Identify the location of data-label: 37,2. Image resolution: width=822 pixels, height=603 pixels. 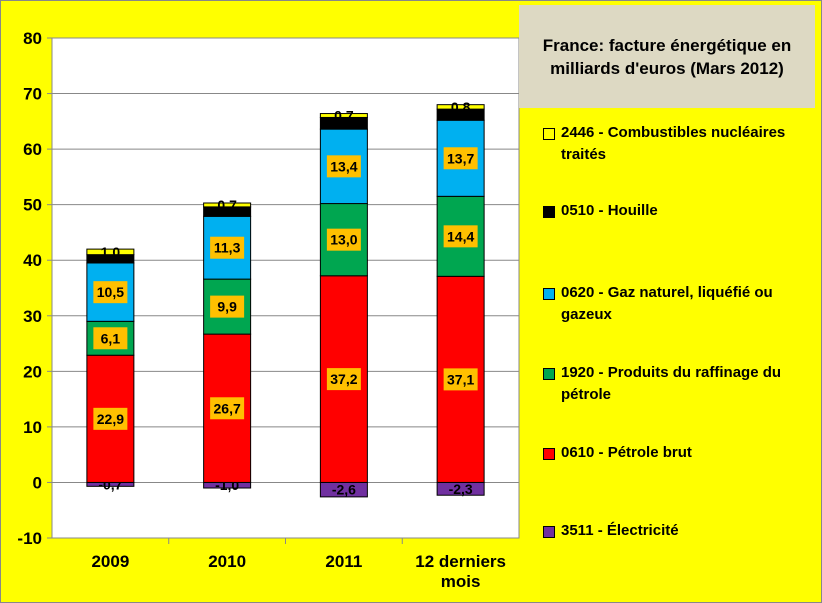
(343, 379).